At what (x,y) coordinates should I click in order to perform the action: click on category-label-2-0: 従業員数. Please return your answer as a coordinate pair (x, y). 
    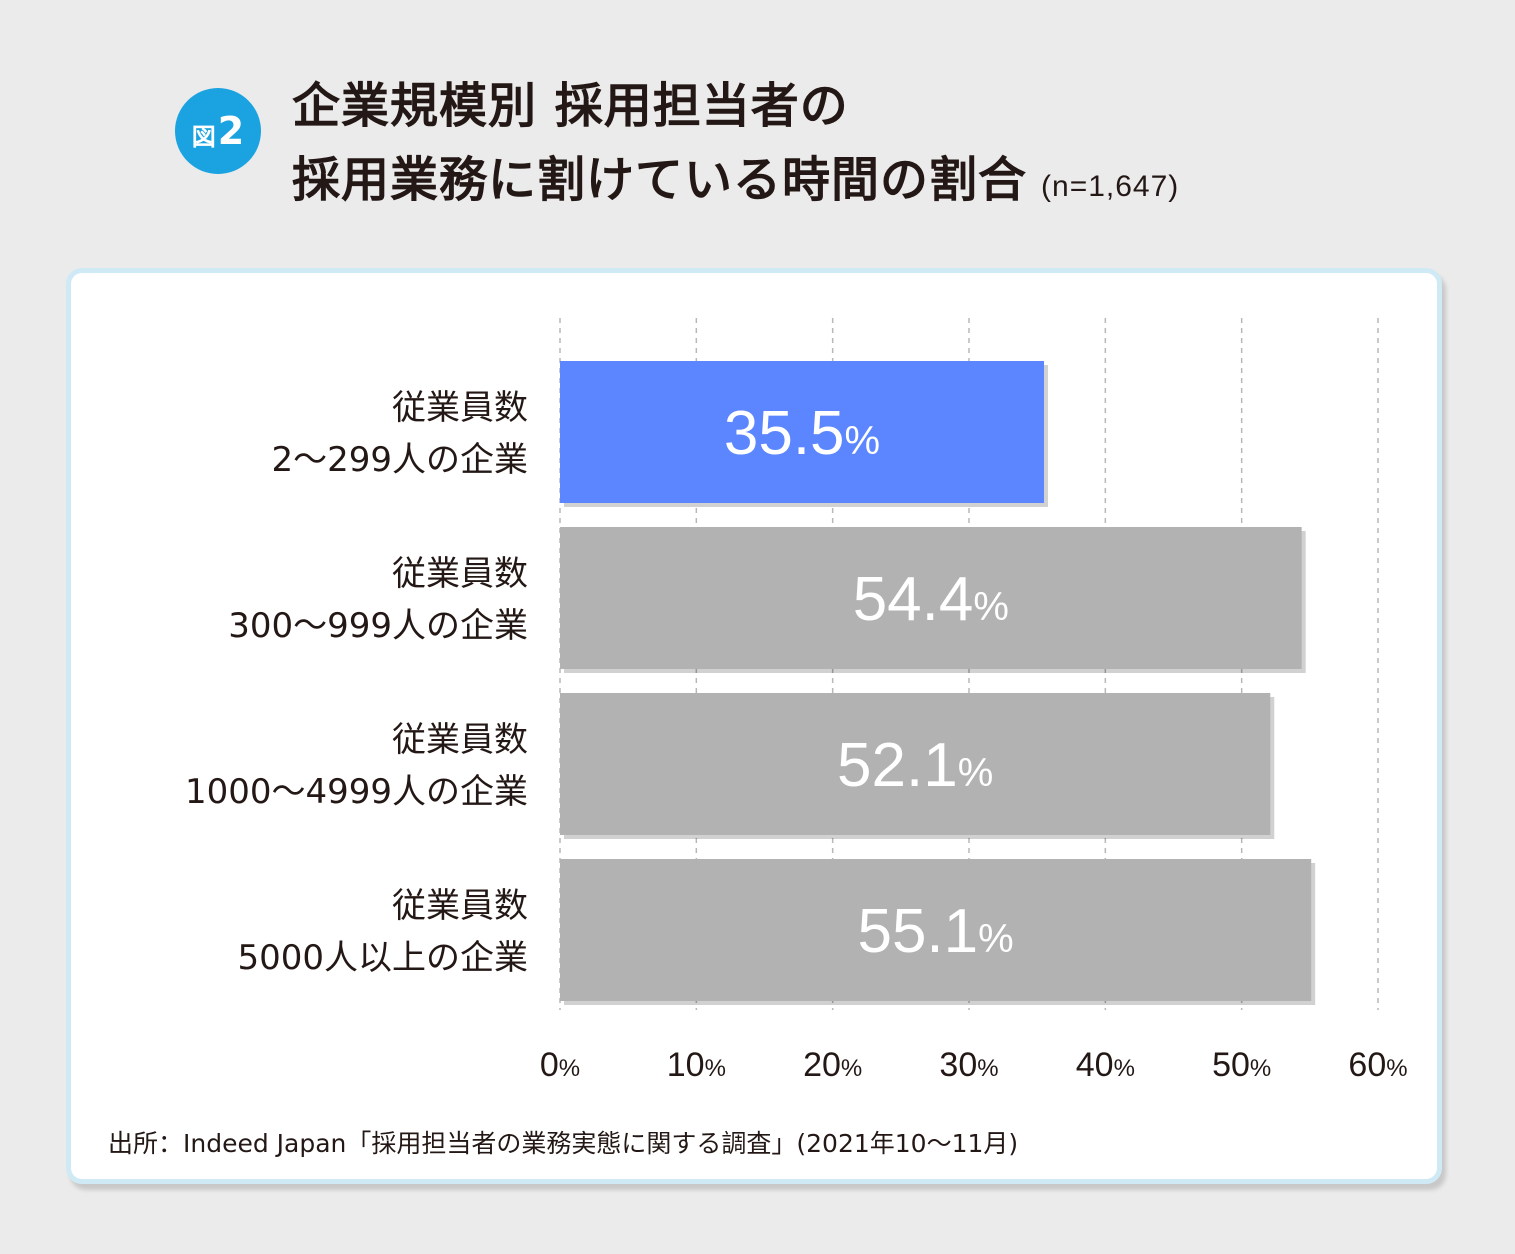
    Looking at the image, I should click on (460, 740).